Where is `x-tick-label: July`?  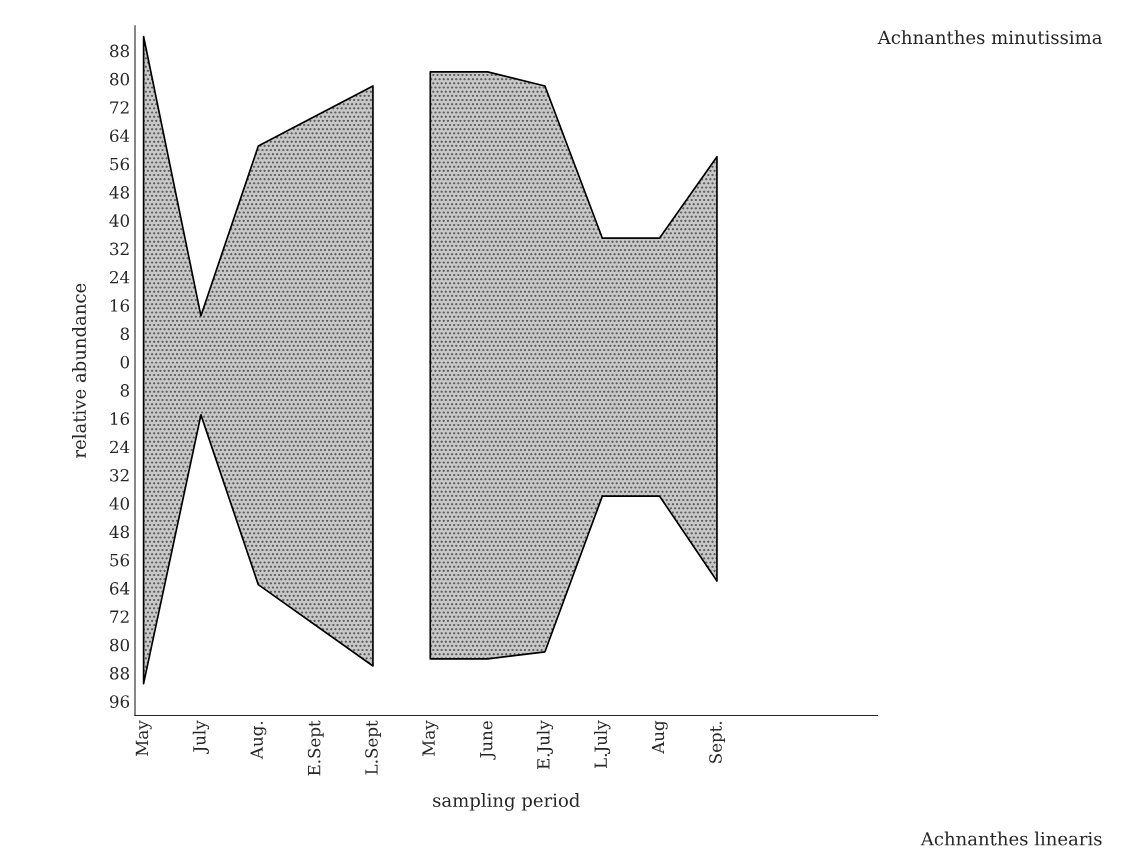 x-tick-label: July is located at coordinates (201, 737).